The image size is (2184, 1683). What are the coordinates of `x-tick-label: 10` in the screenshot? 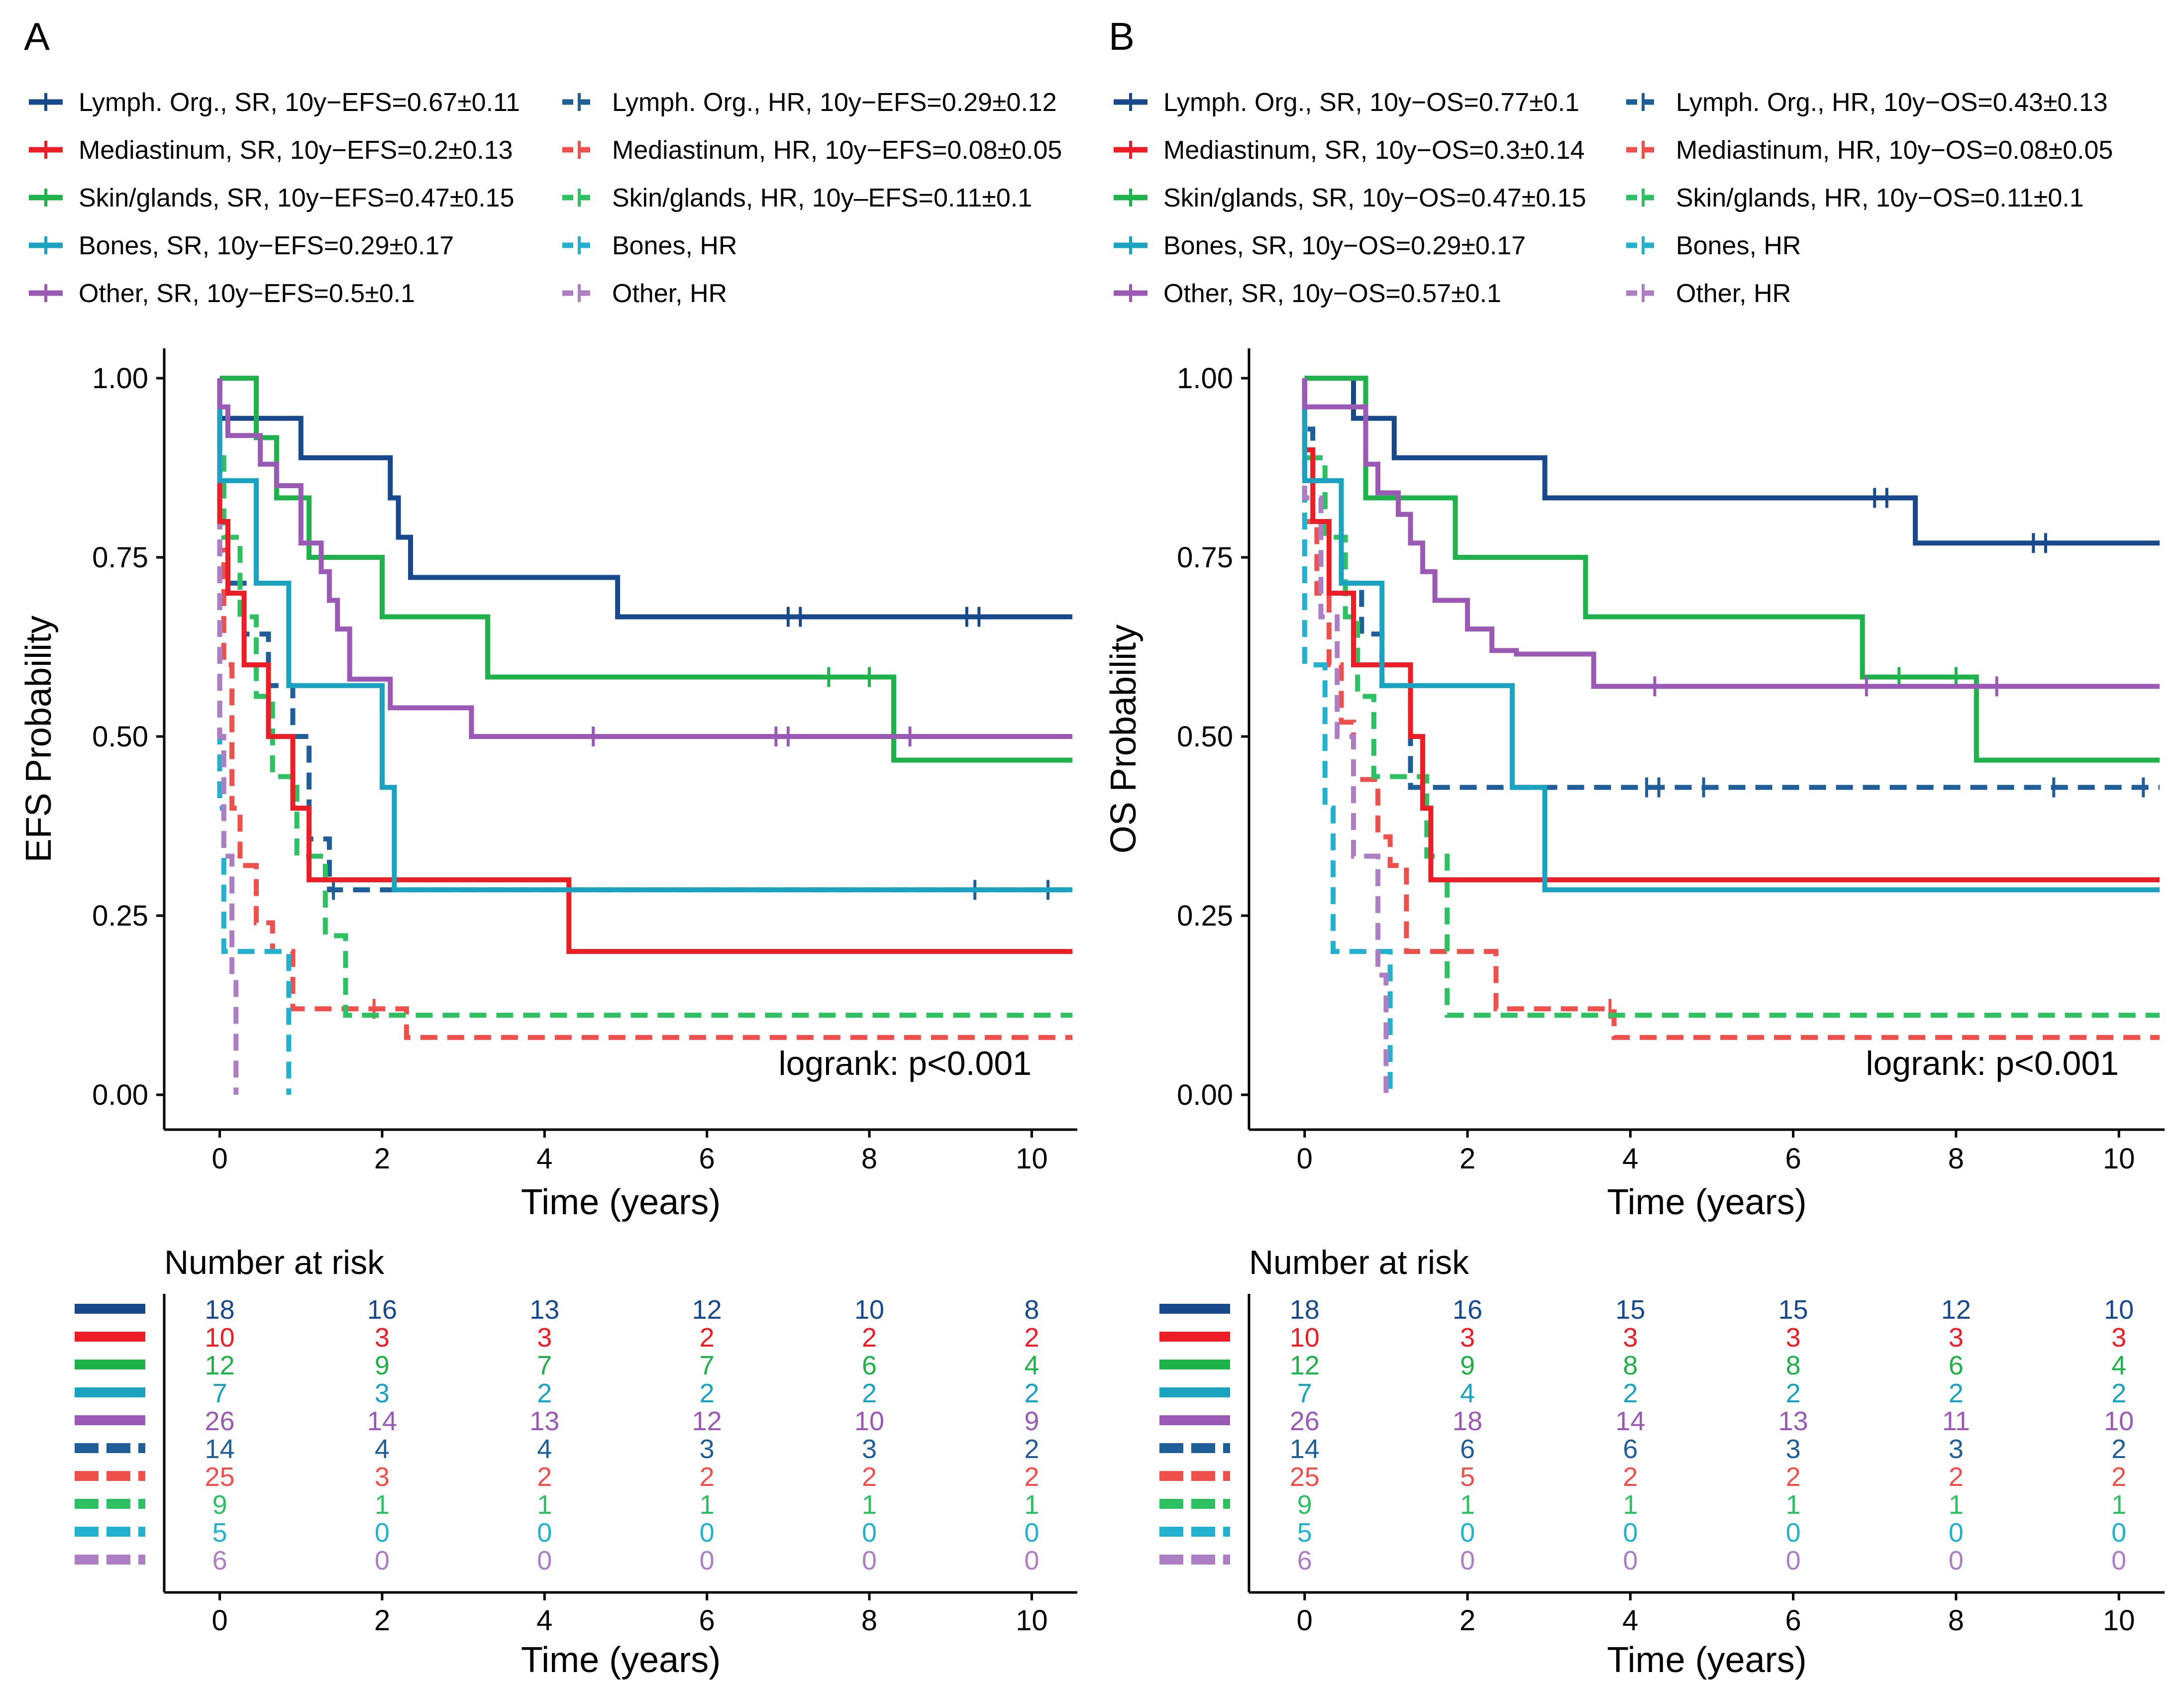 It's located at (2119, 1159).